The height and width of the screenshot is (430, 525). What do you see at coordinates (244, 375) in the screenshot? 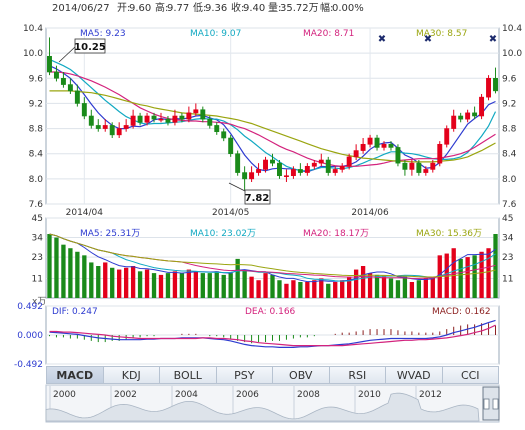
I see `tab-psy: PSY` at bounding box center [244, 375].